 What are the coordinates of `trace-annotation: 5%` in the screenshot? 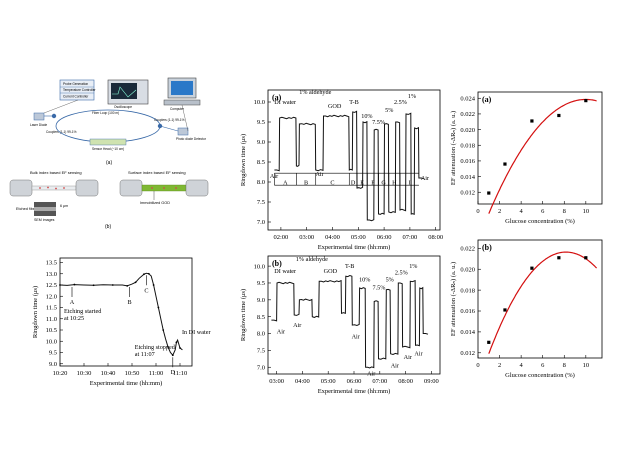 It's located at (390, 279).